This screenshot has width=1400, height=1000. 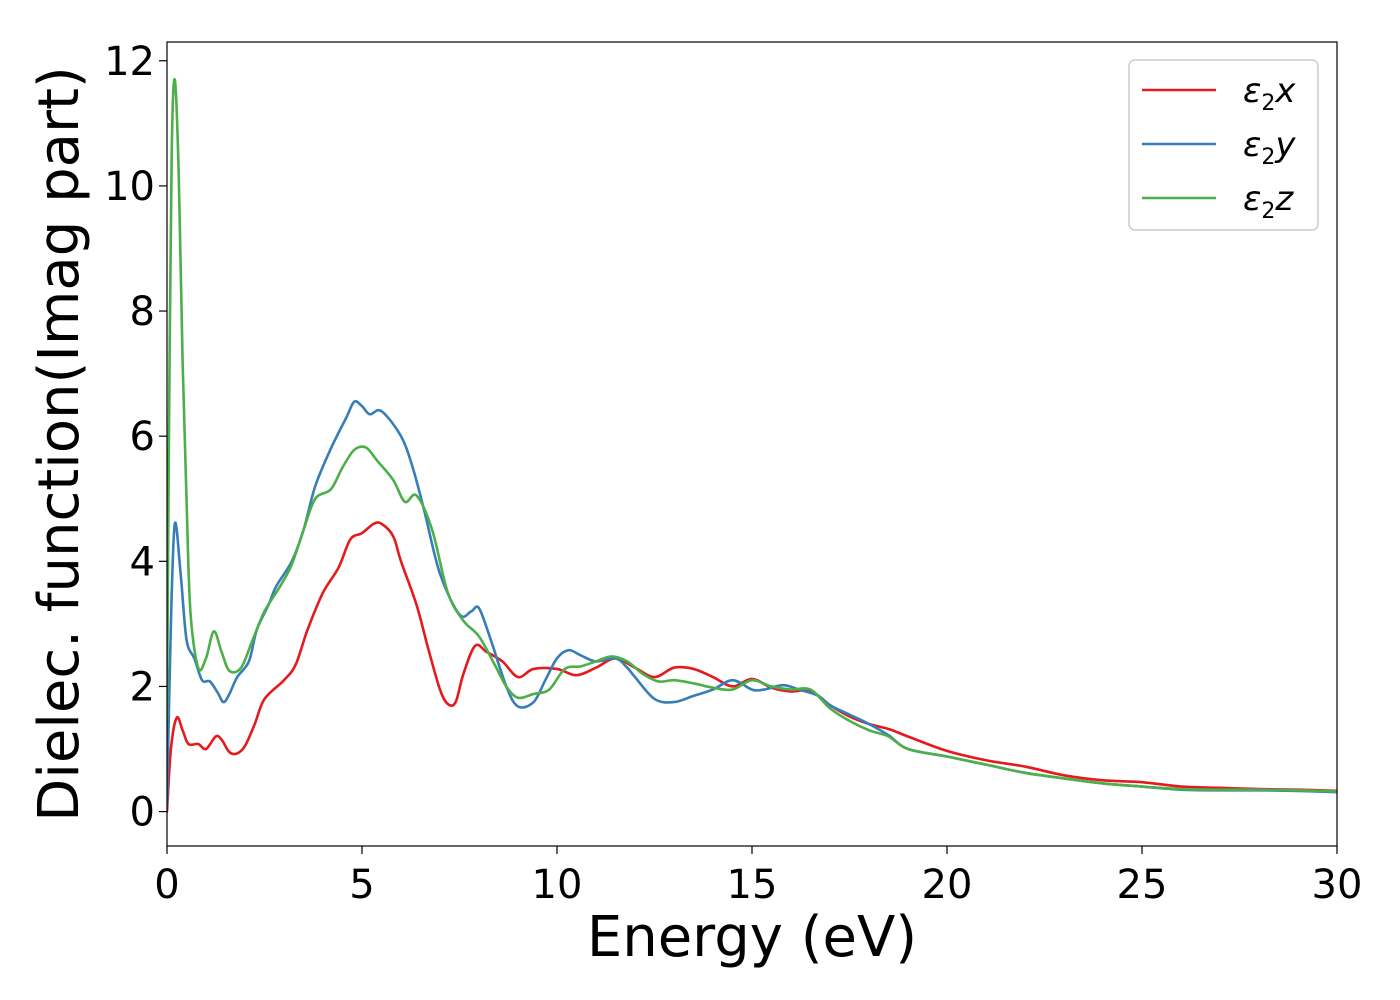 I want to click on x-axis-label: Energy (eV), so click(x=752, y=937).